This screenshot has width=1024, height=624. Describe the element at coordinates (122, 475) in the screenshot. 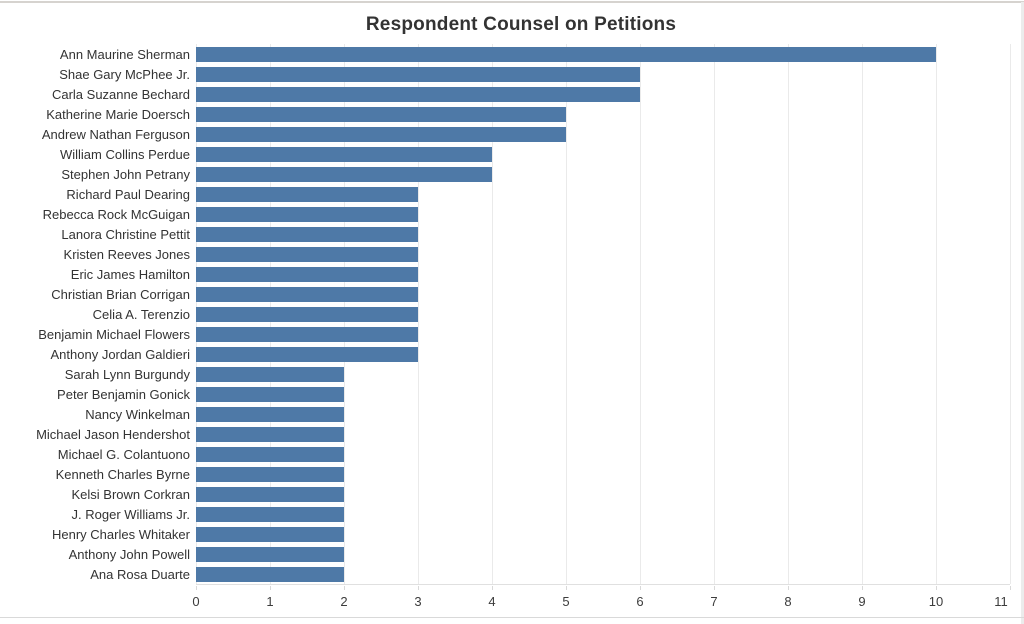

I see `category-label: Kenneth Charles Byrne` at that location.